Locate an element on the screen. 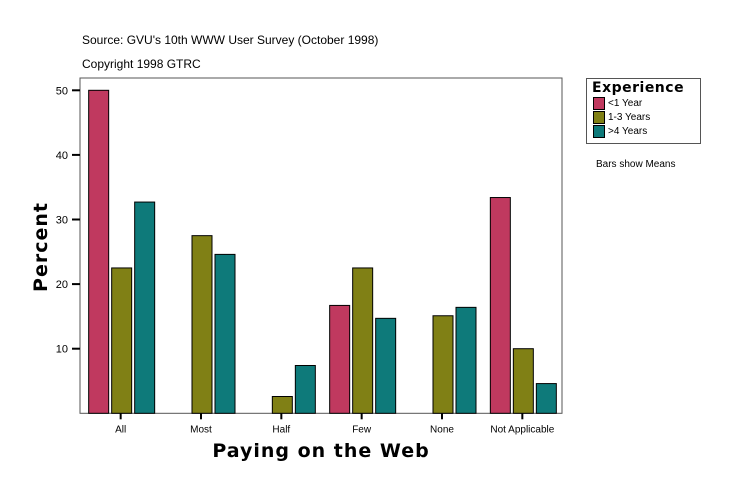 The image size is (736, 496). legend-label: >4 Years is located at coordinates (628, 131).